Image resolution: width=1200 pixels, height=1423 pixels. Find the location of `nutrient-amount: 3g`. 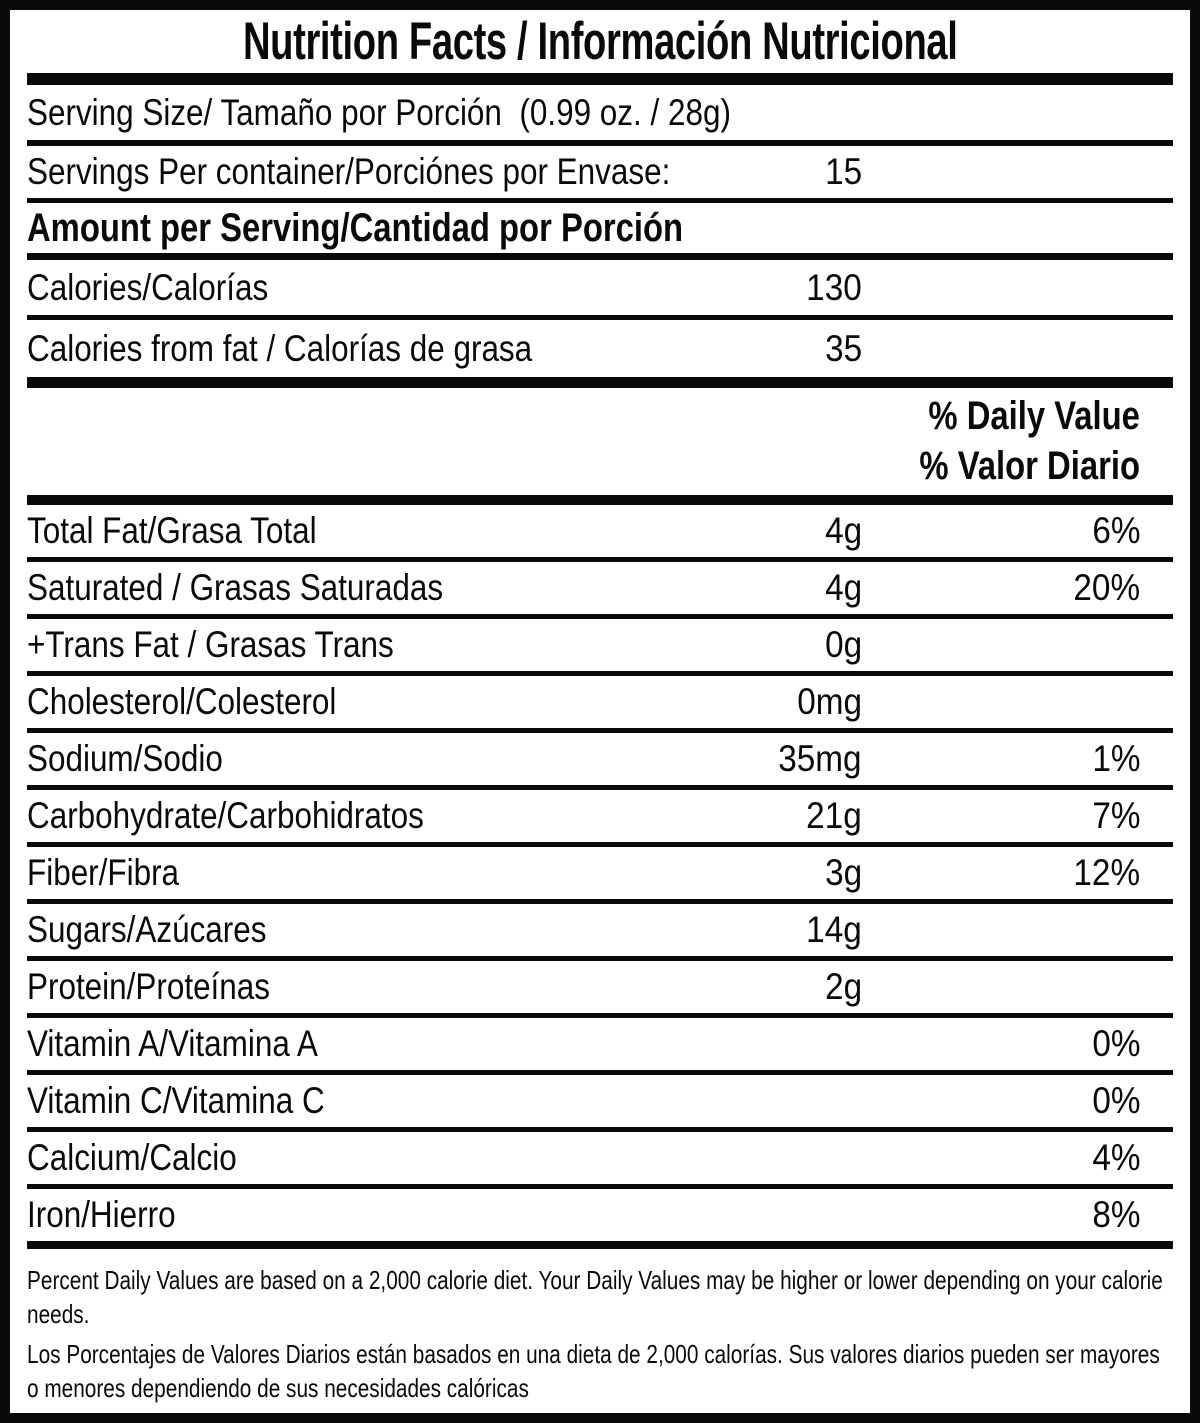

nutrient-amount: 3g is located at coordinates (843, 872).